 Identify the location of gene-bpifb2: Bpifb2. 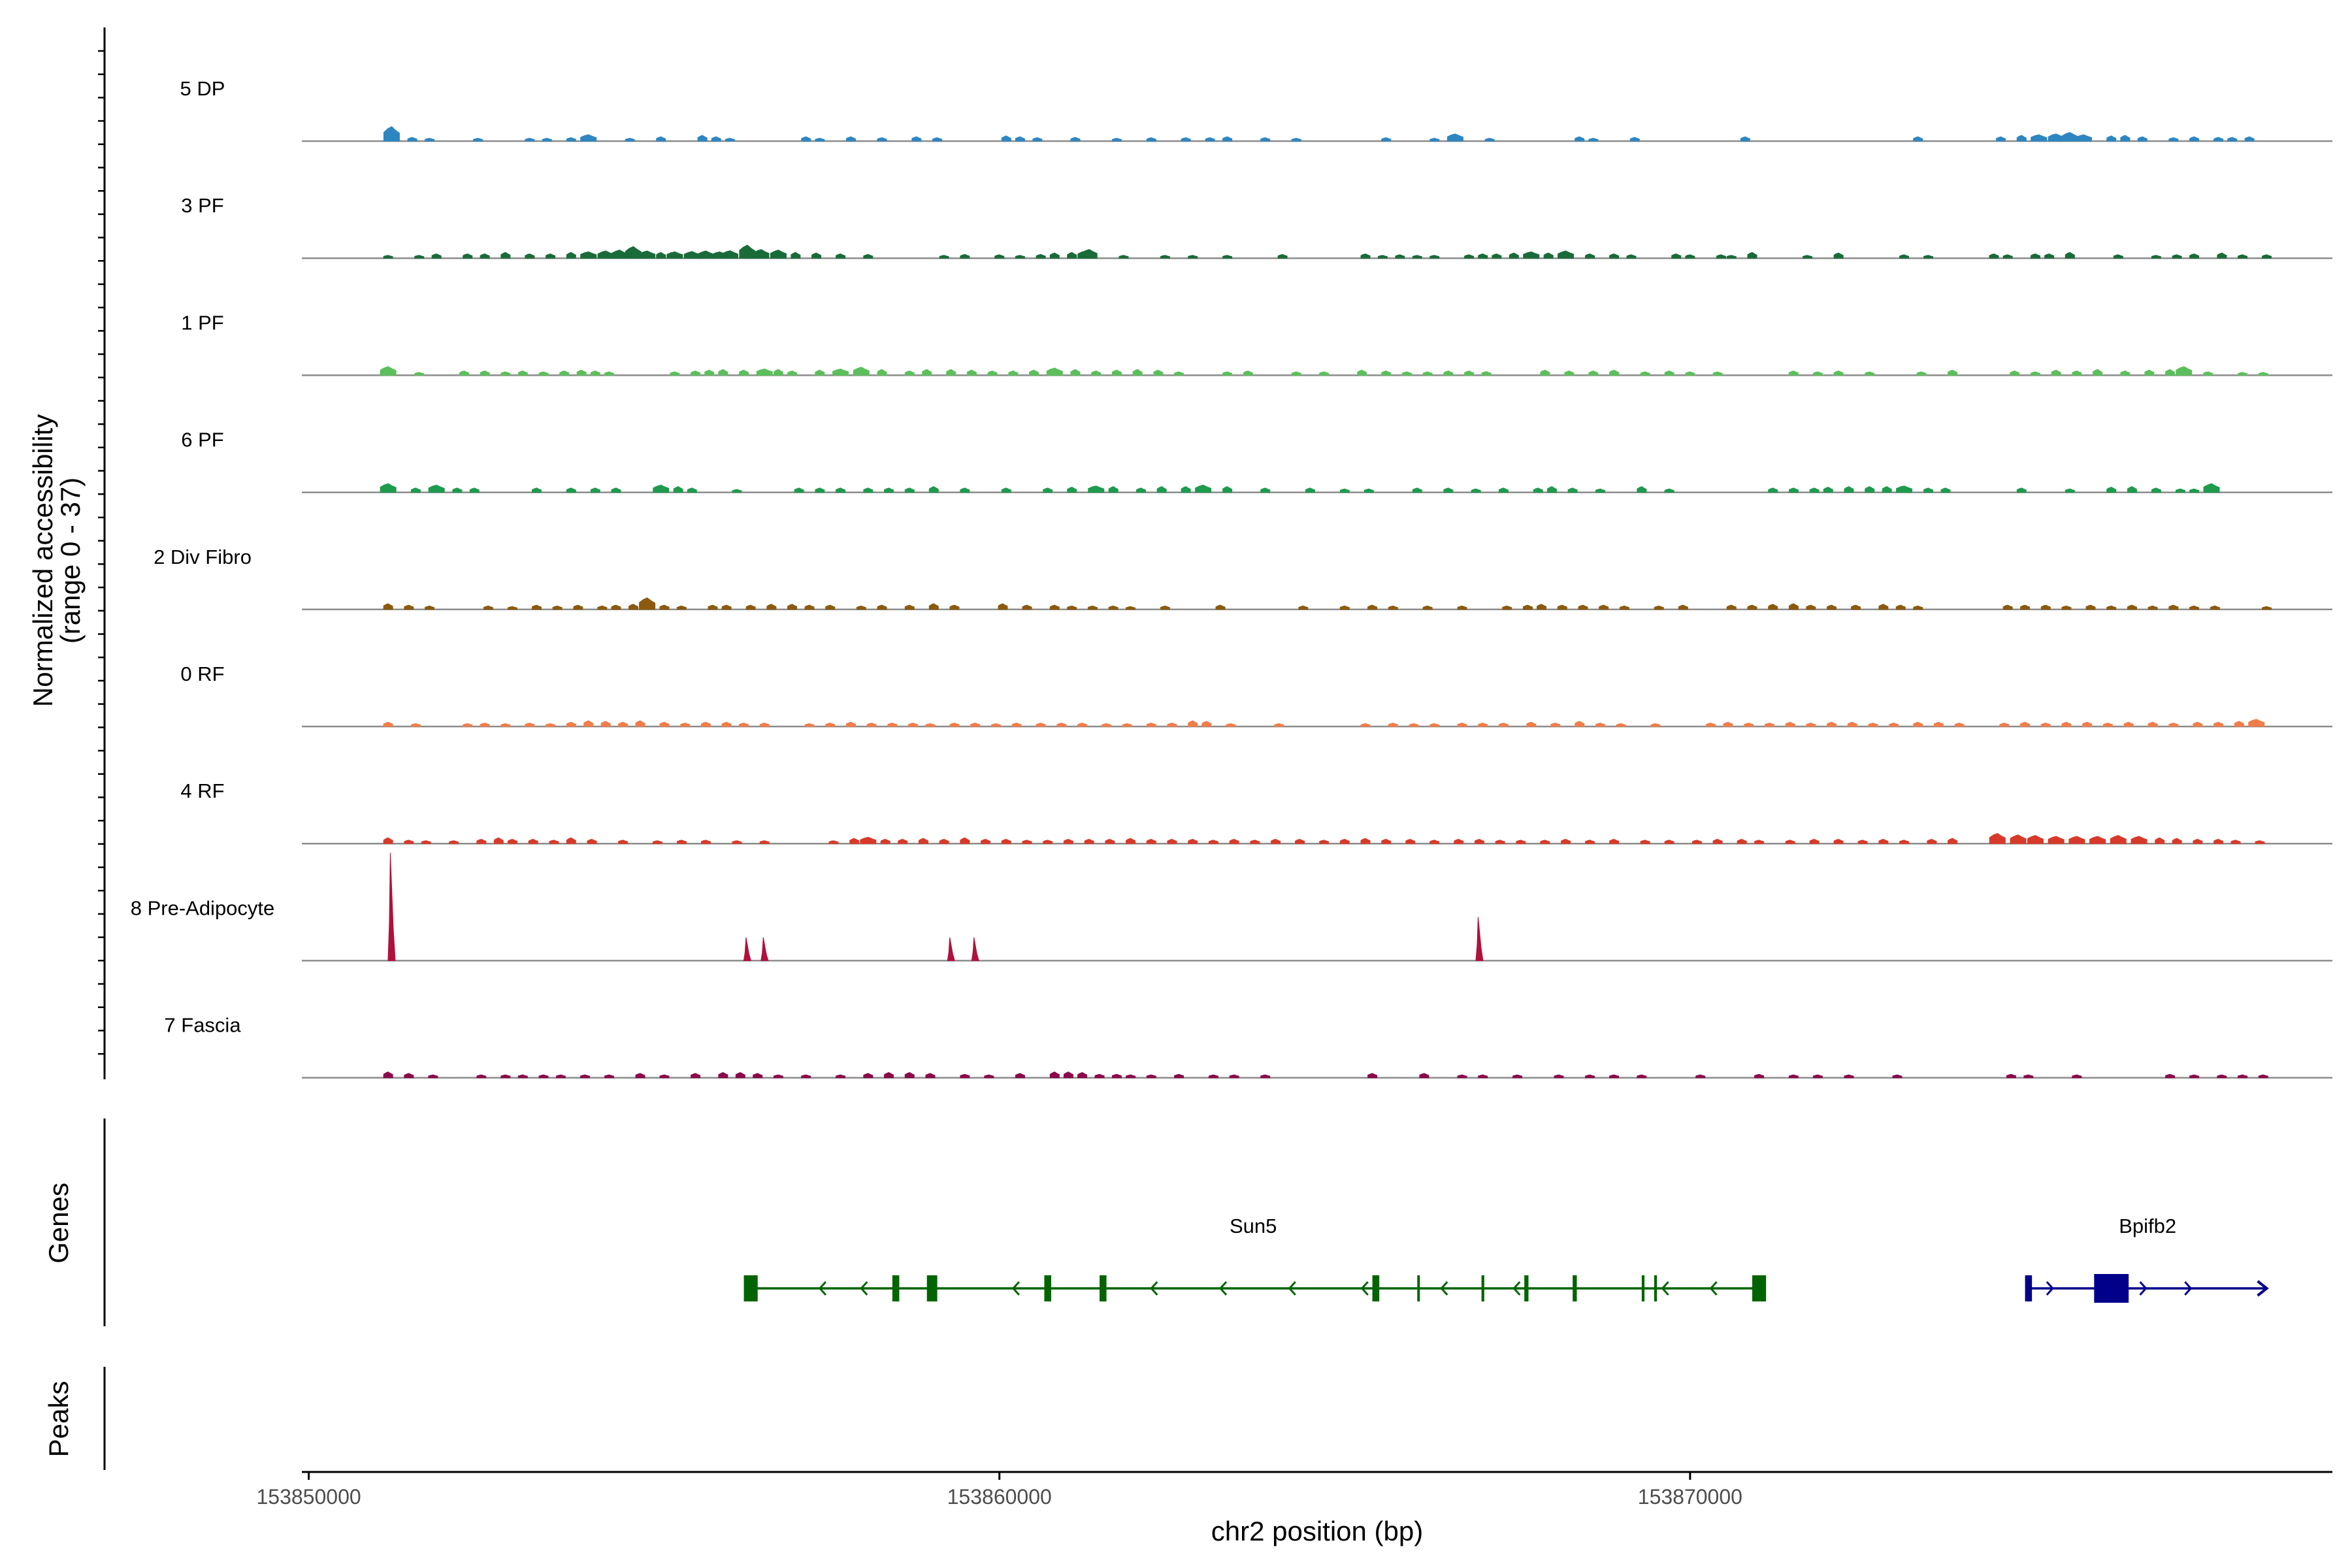
(2147, 1259).